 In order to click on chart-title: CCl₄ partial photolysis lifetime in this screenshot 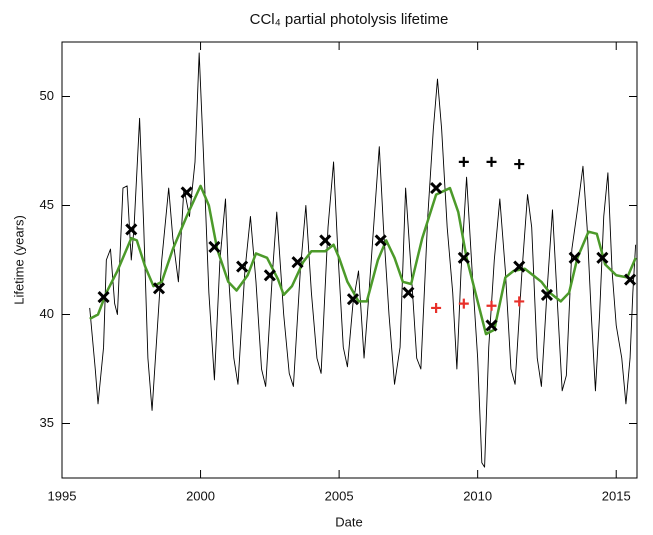, I will do `click(349, 19)`.